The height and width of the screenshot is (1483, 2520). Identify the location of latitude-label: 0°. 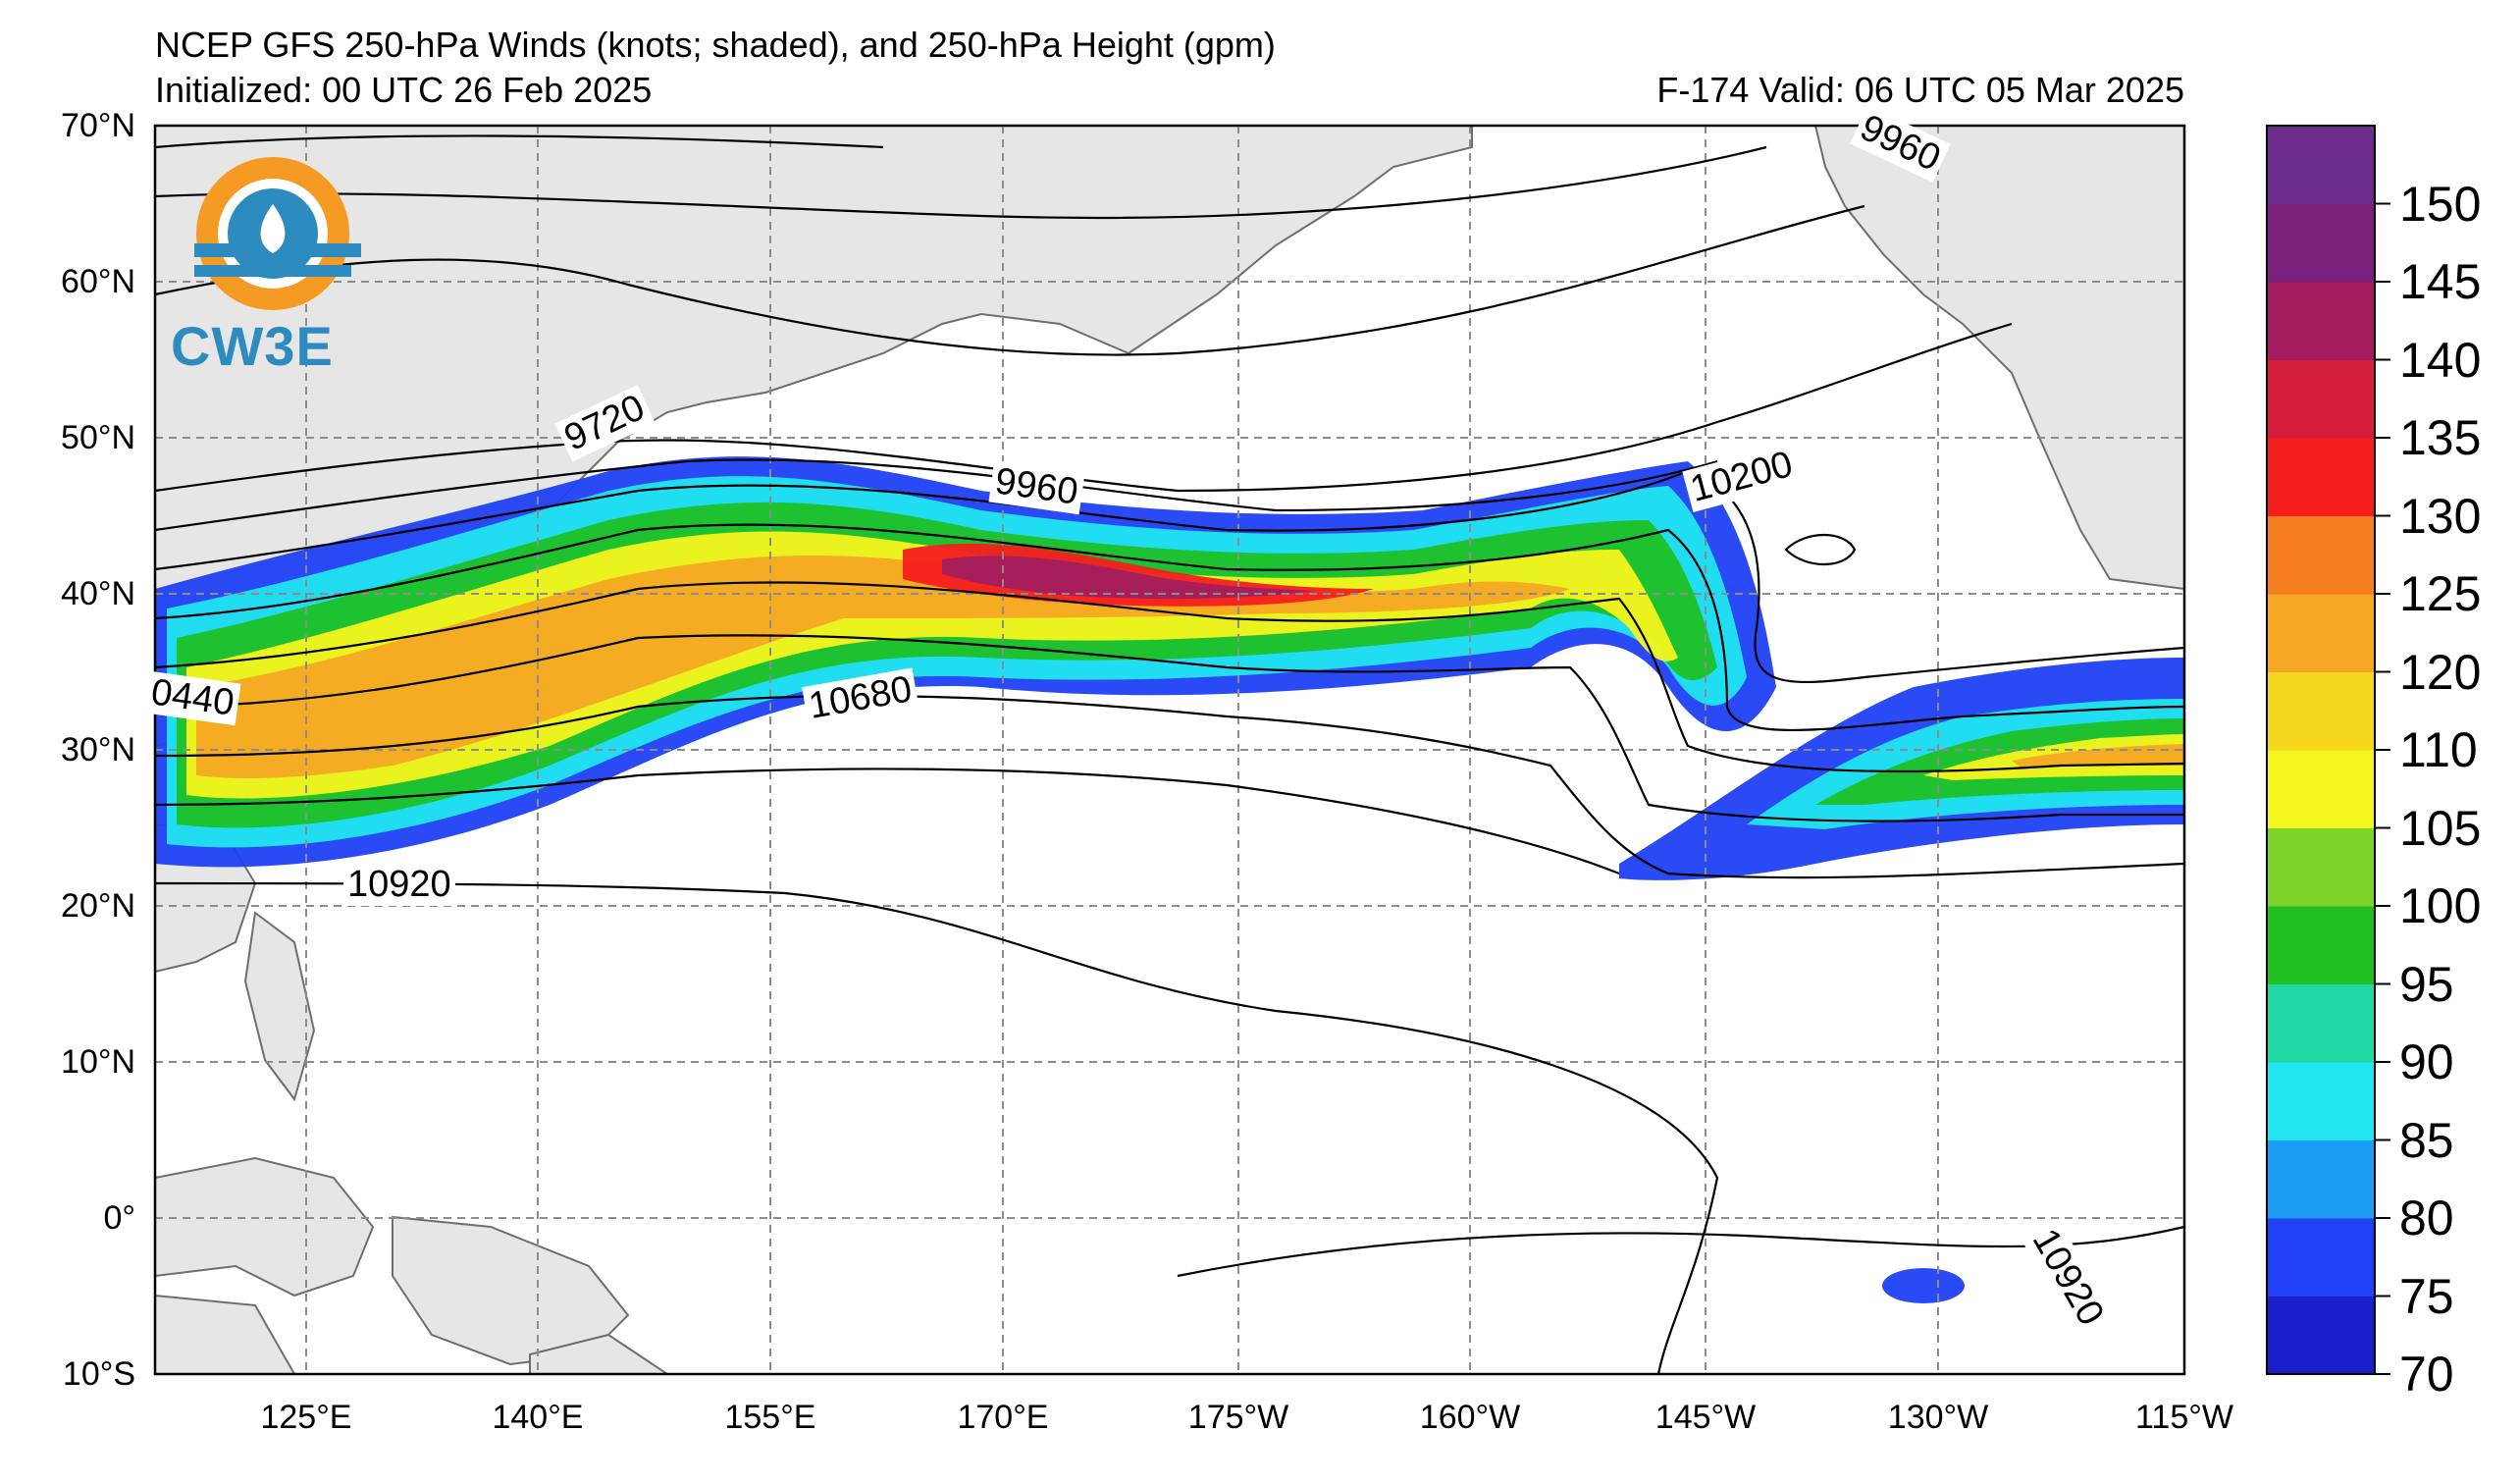
(119, 1218).